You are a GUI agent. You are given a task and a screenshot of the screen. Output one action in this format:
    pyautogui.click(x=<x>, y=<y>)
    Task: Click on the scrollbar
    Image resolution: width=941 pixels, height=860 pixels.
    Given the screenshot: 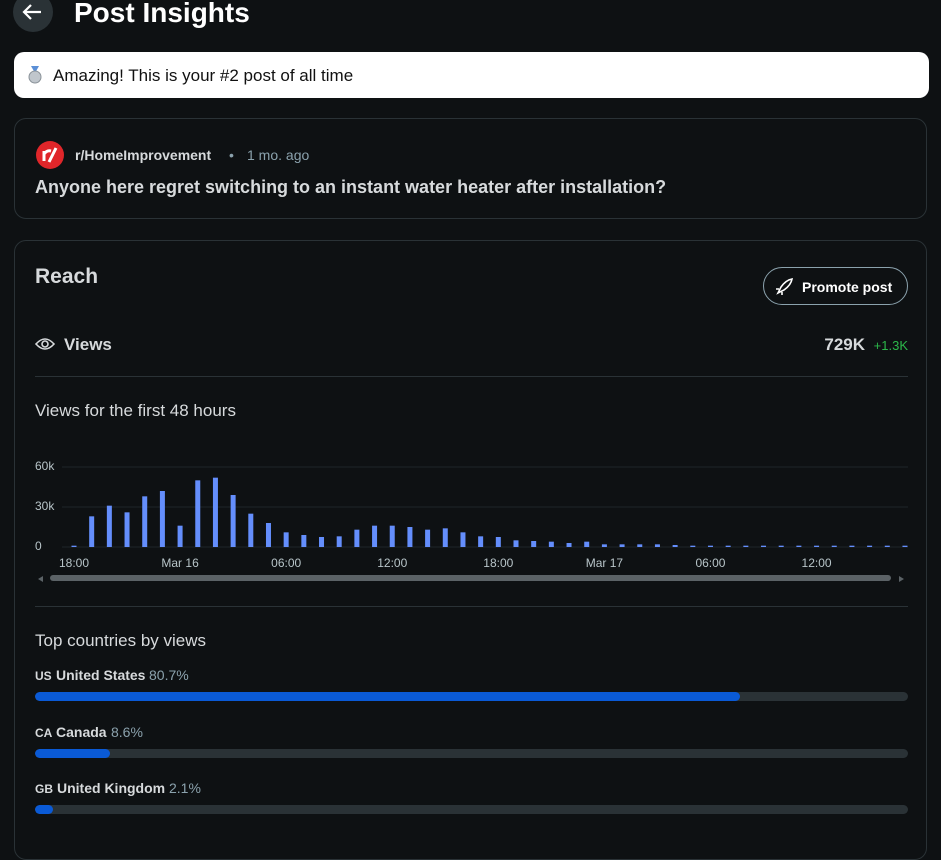 What is the action you would take?
    pyautogui.click(x=470, y=578)
    